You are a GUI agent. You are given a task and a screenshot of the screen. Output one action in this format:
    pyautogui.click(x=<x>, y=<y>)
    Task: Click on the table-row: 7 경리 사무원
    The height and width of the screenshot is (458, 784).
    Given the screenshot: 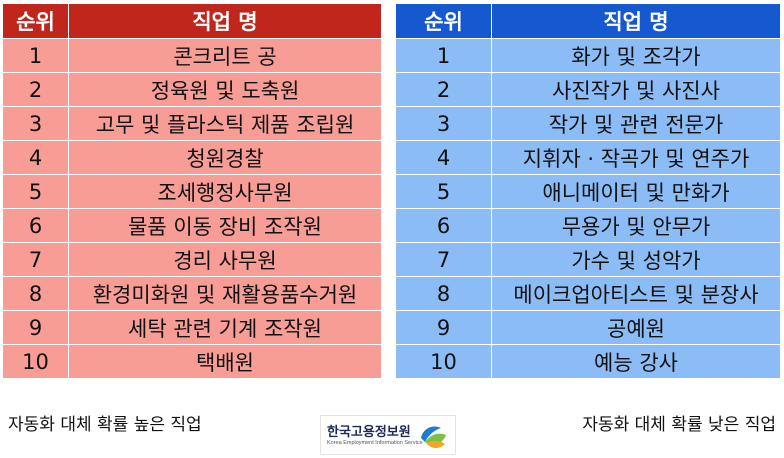 What is the action you would take?
    pyautogui.click(x=192, y=259)
    